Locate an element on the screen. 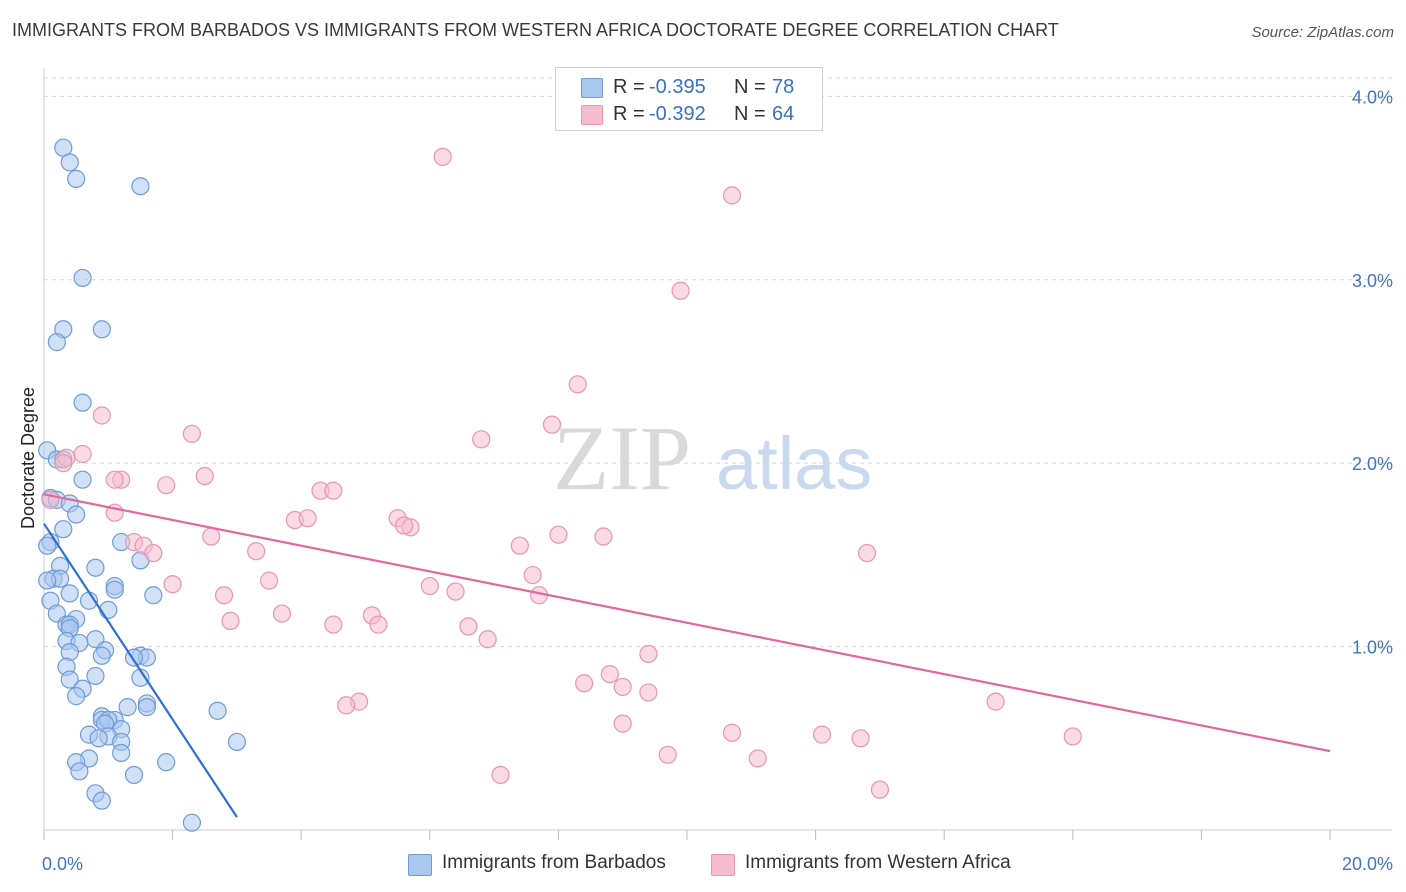 The height and width of the screenshot is (892, 1406). source-label: Source: ZipAtlas.com is located at coordinates (1322, 32).